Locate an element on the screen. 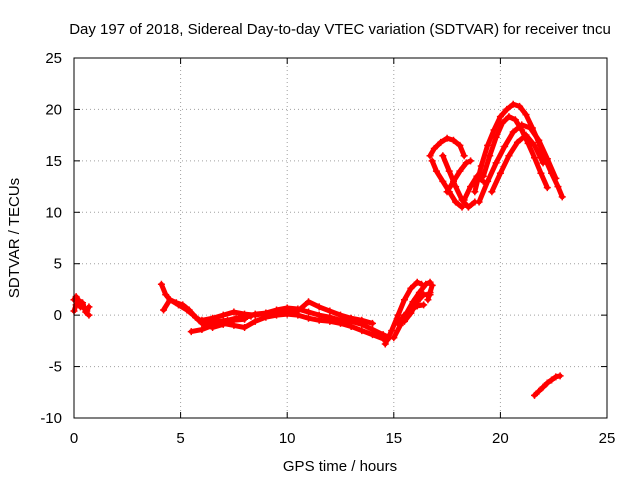 Image resolution: width=640 pixels, height=480 pixels. y-tick-labels: -10 -5 0 5 10 15 20 25 is located at coordinates (51, 238).